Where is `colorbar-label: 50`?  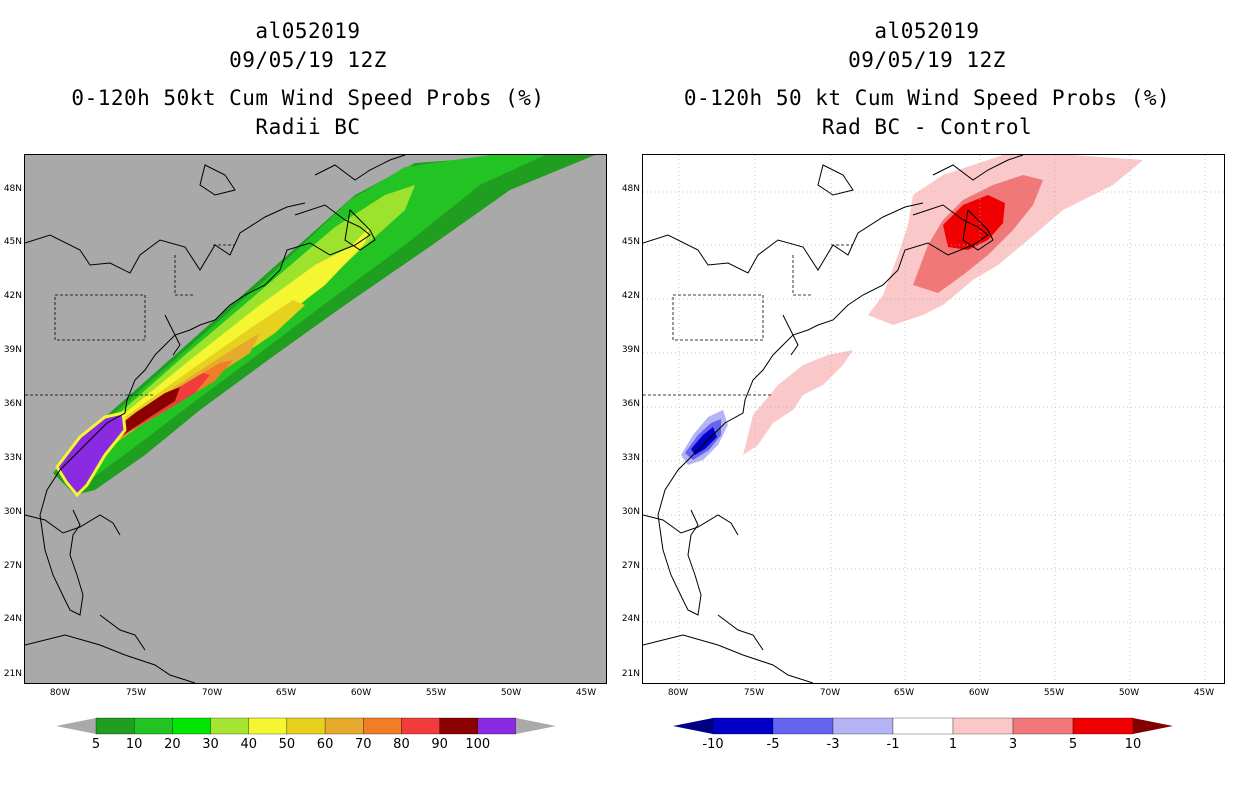
colorbar-label: 50 is located at coordinates (287, 744).